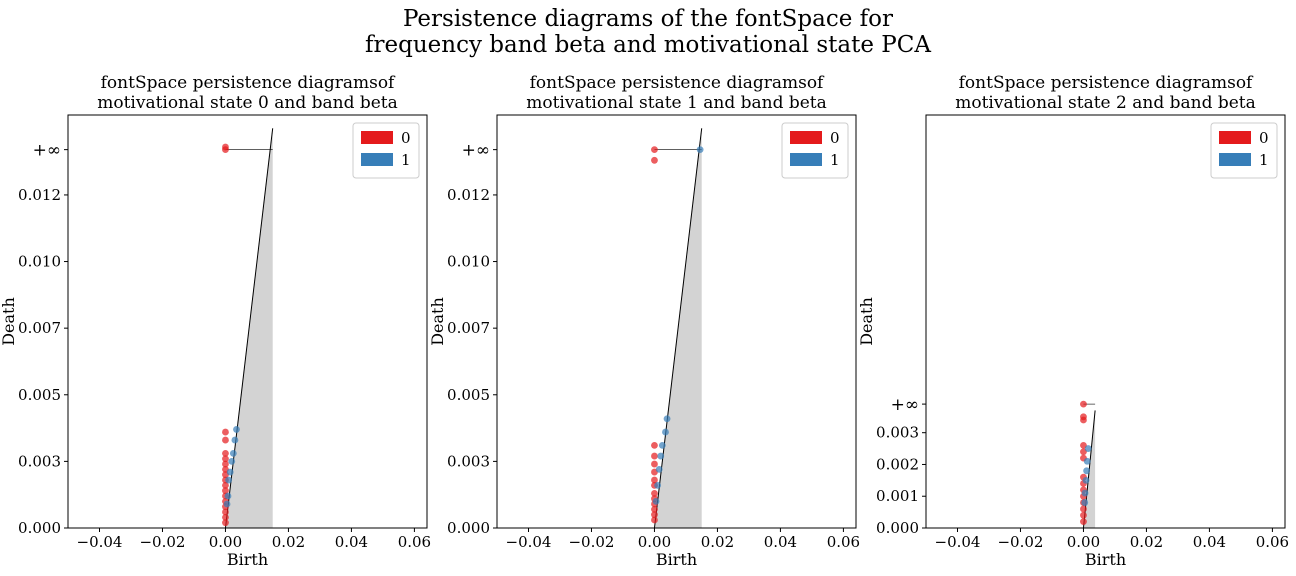  I want to click on y-tick-label: 0.001, so click(897, 496).